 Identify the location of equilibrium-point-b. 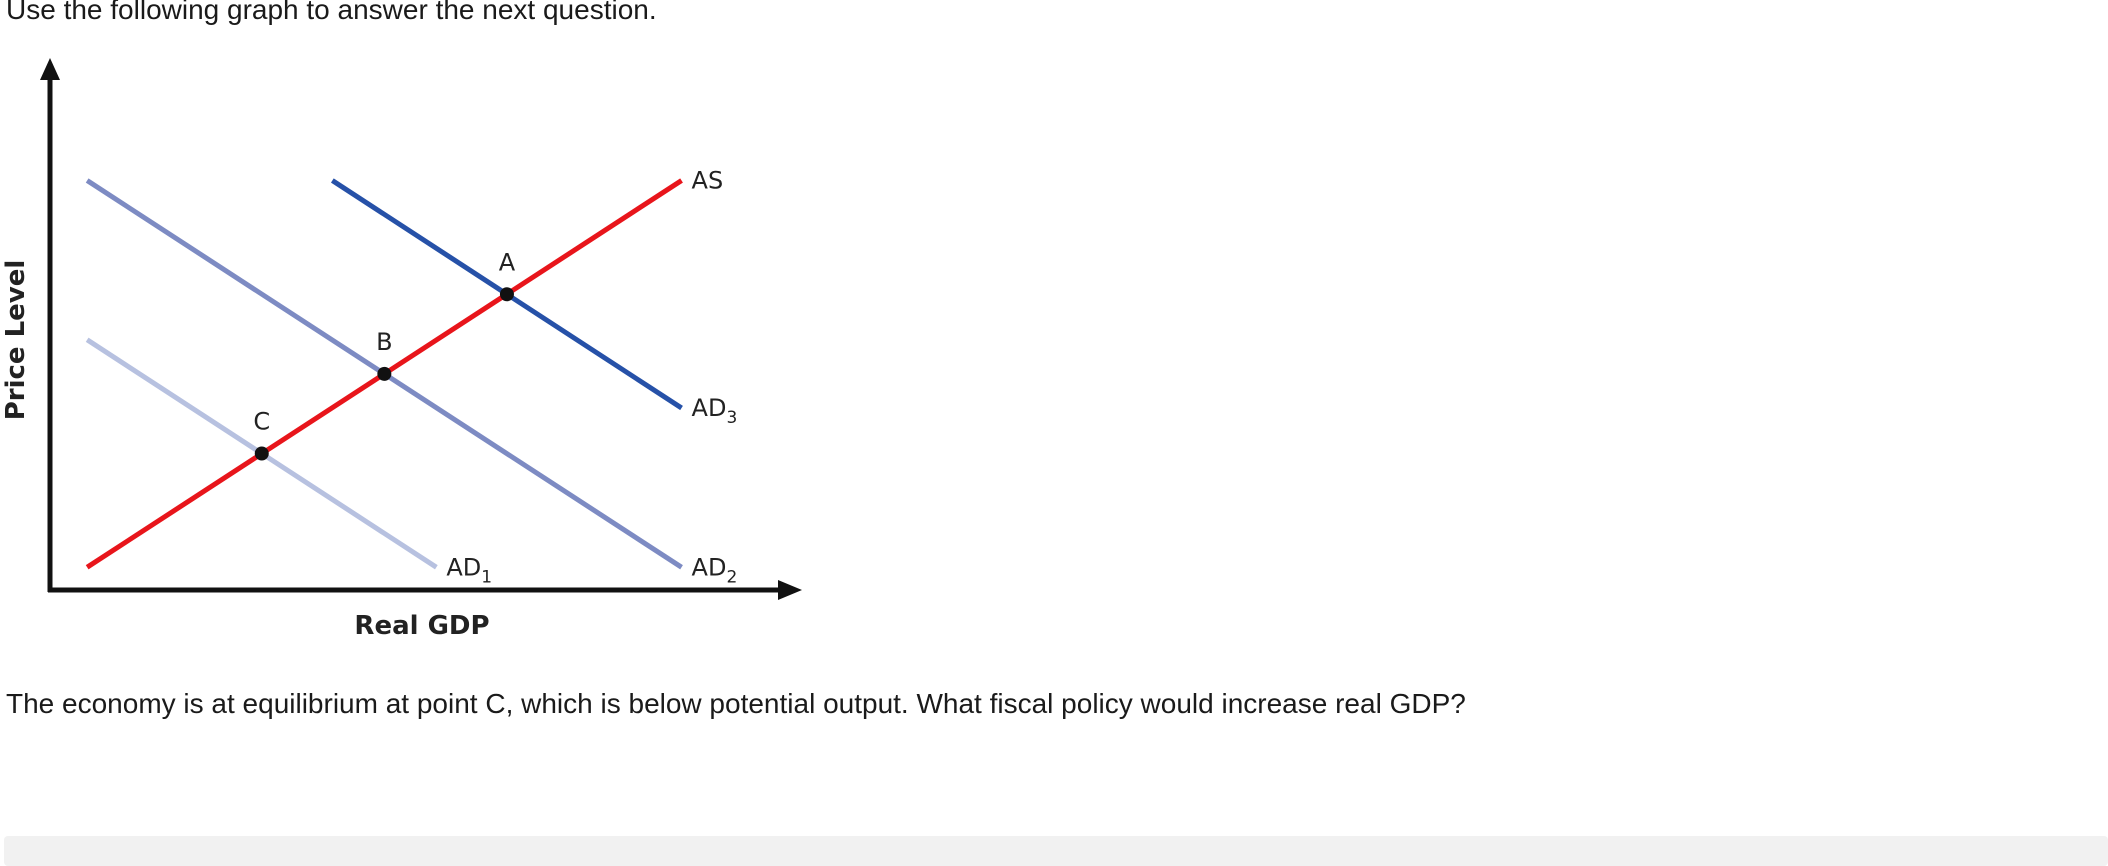
(384, 373).